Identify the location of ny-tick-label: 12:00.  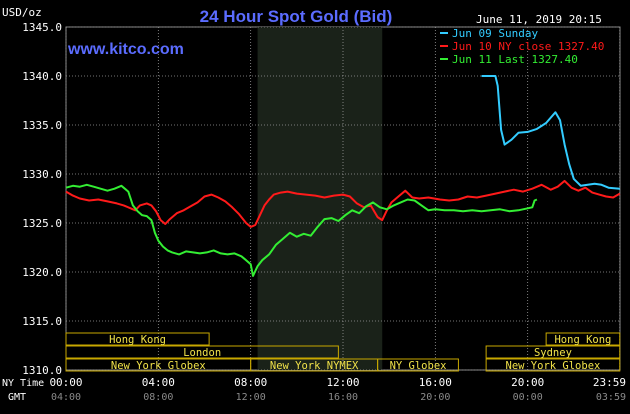
(342, 382).